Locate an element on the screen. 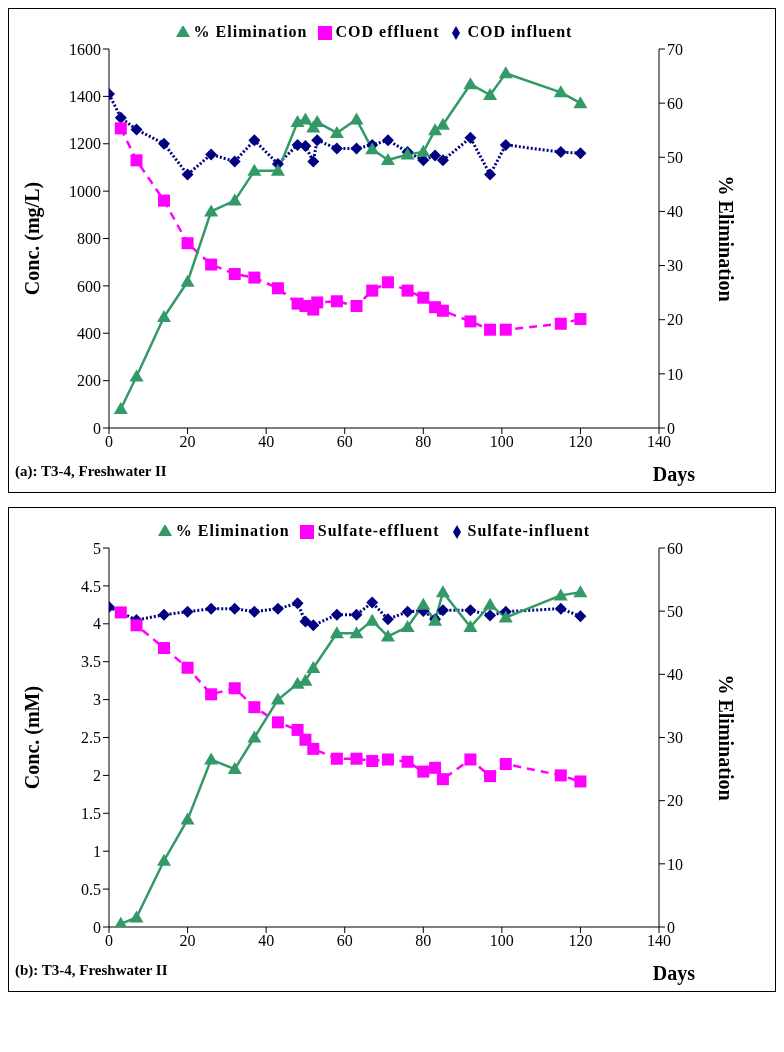  y-axis-title: Conc. (mM) is located at coordinates (33, 737).